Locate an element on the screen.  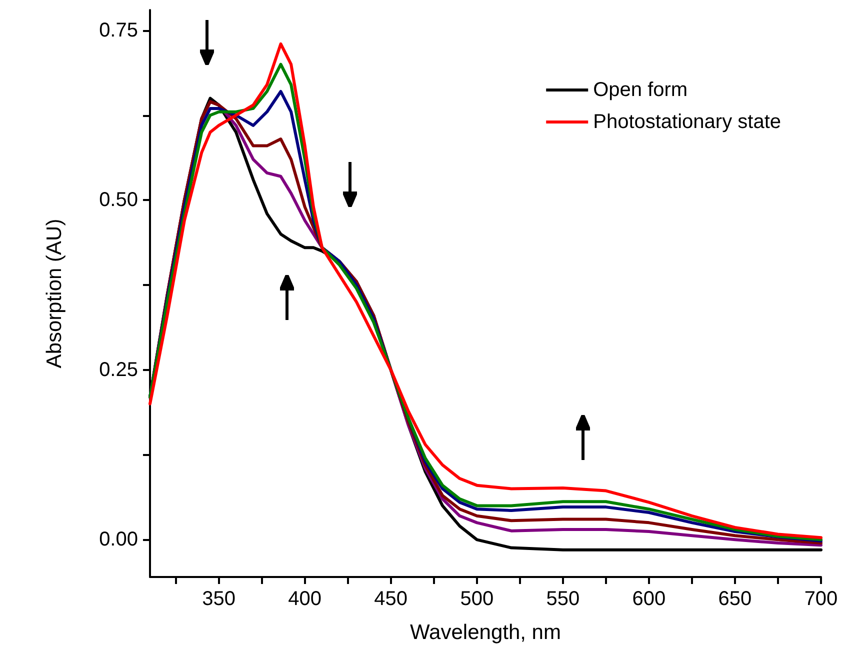
x-tick-label: 650 is located at coordinates (735, 599).